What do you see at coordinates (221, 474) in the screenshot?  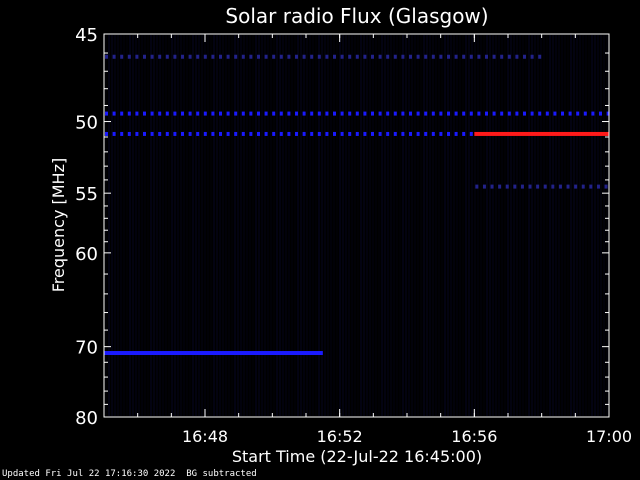 I see `bg-subtracted-note: BG subtracted` at bounding box center [221, 474].